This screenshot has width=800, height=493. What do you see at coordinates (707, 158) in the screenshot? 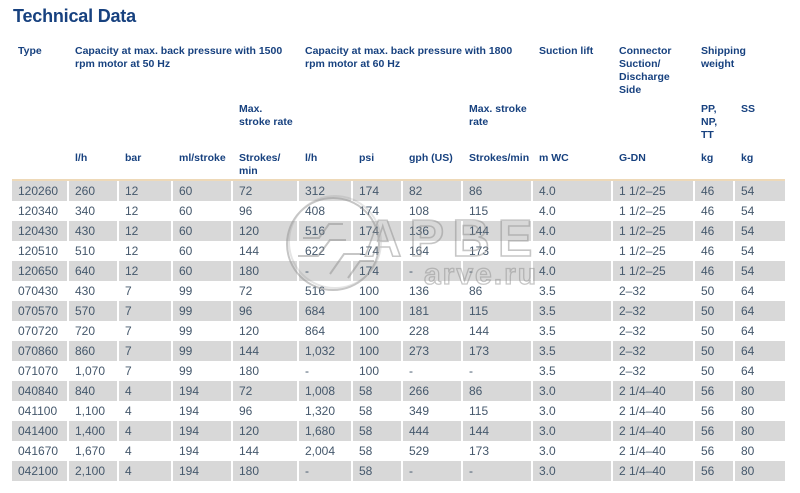
I see `unit-header-kg-pp: kg` at bounding box center [707, 158].